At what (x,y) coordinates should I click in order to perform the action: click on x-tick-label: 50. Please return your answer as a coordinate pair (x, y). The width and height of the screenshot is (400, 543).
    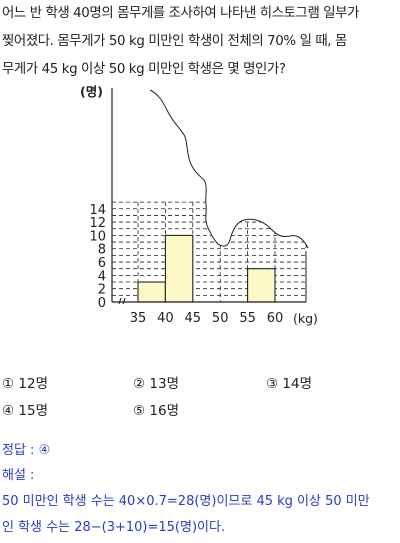
    Looking at the image, I should click on (220, 318).